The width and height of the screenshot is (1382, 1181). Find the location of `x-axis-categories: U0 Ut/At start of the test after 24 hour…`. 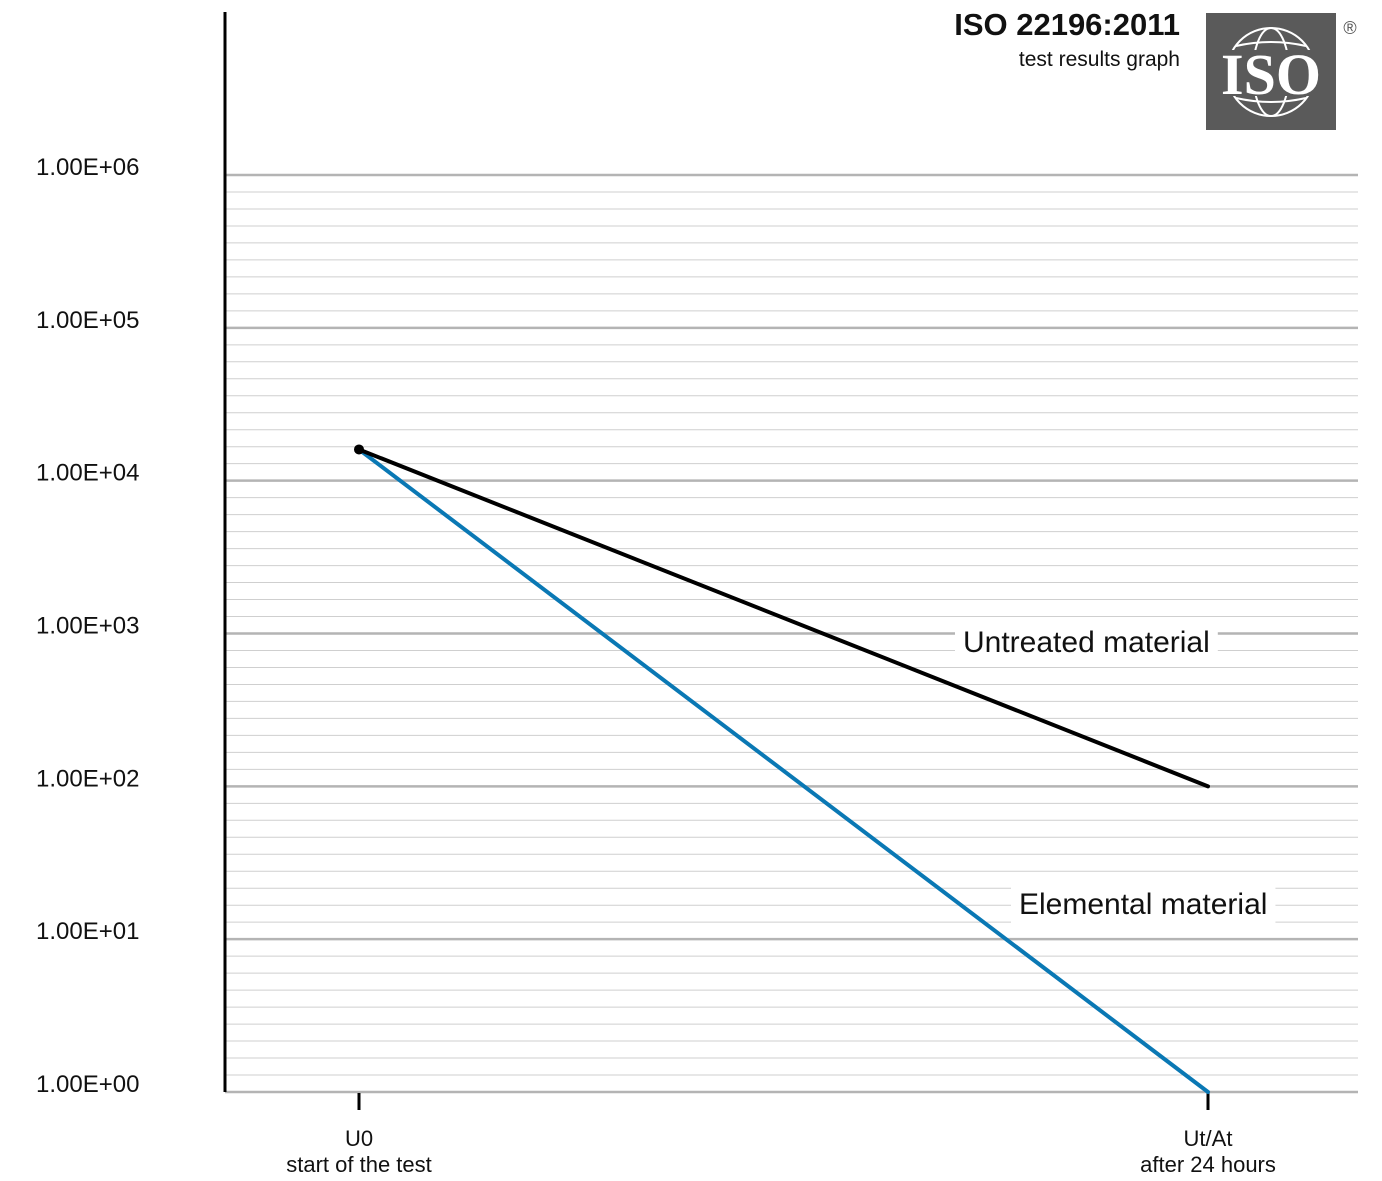

x-axis-categories: U0 Ut/At start of the test after 24 hour… is located at coordinates (781, 1135).